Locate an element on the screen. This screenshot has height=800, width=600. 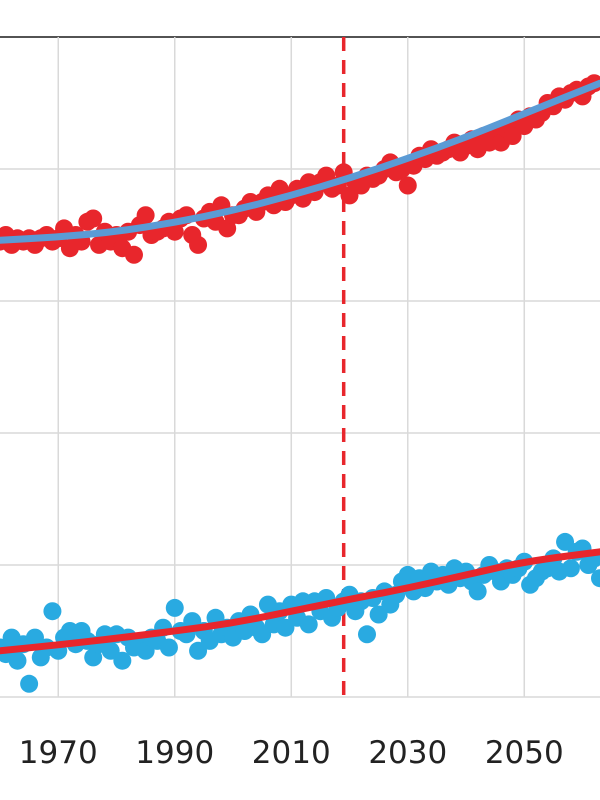
x-tick-labels: 1970 1990 2010 2030 2050 is located at coordinates (291, 753).